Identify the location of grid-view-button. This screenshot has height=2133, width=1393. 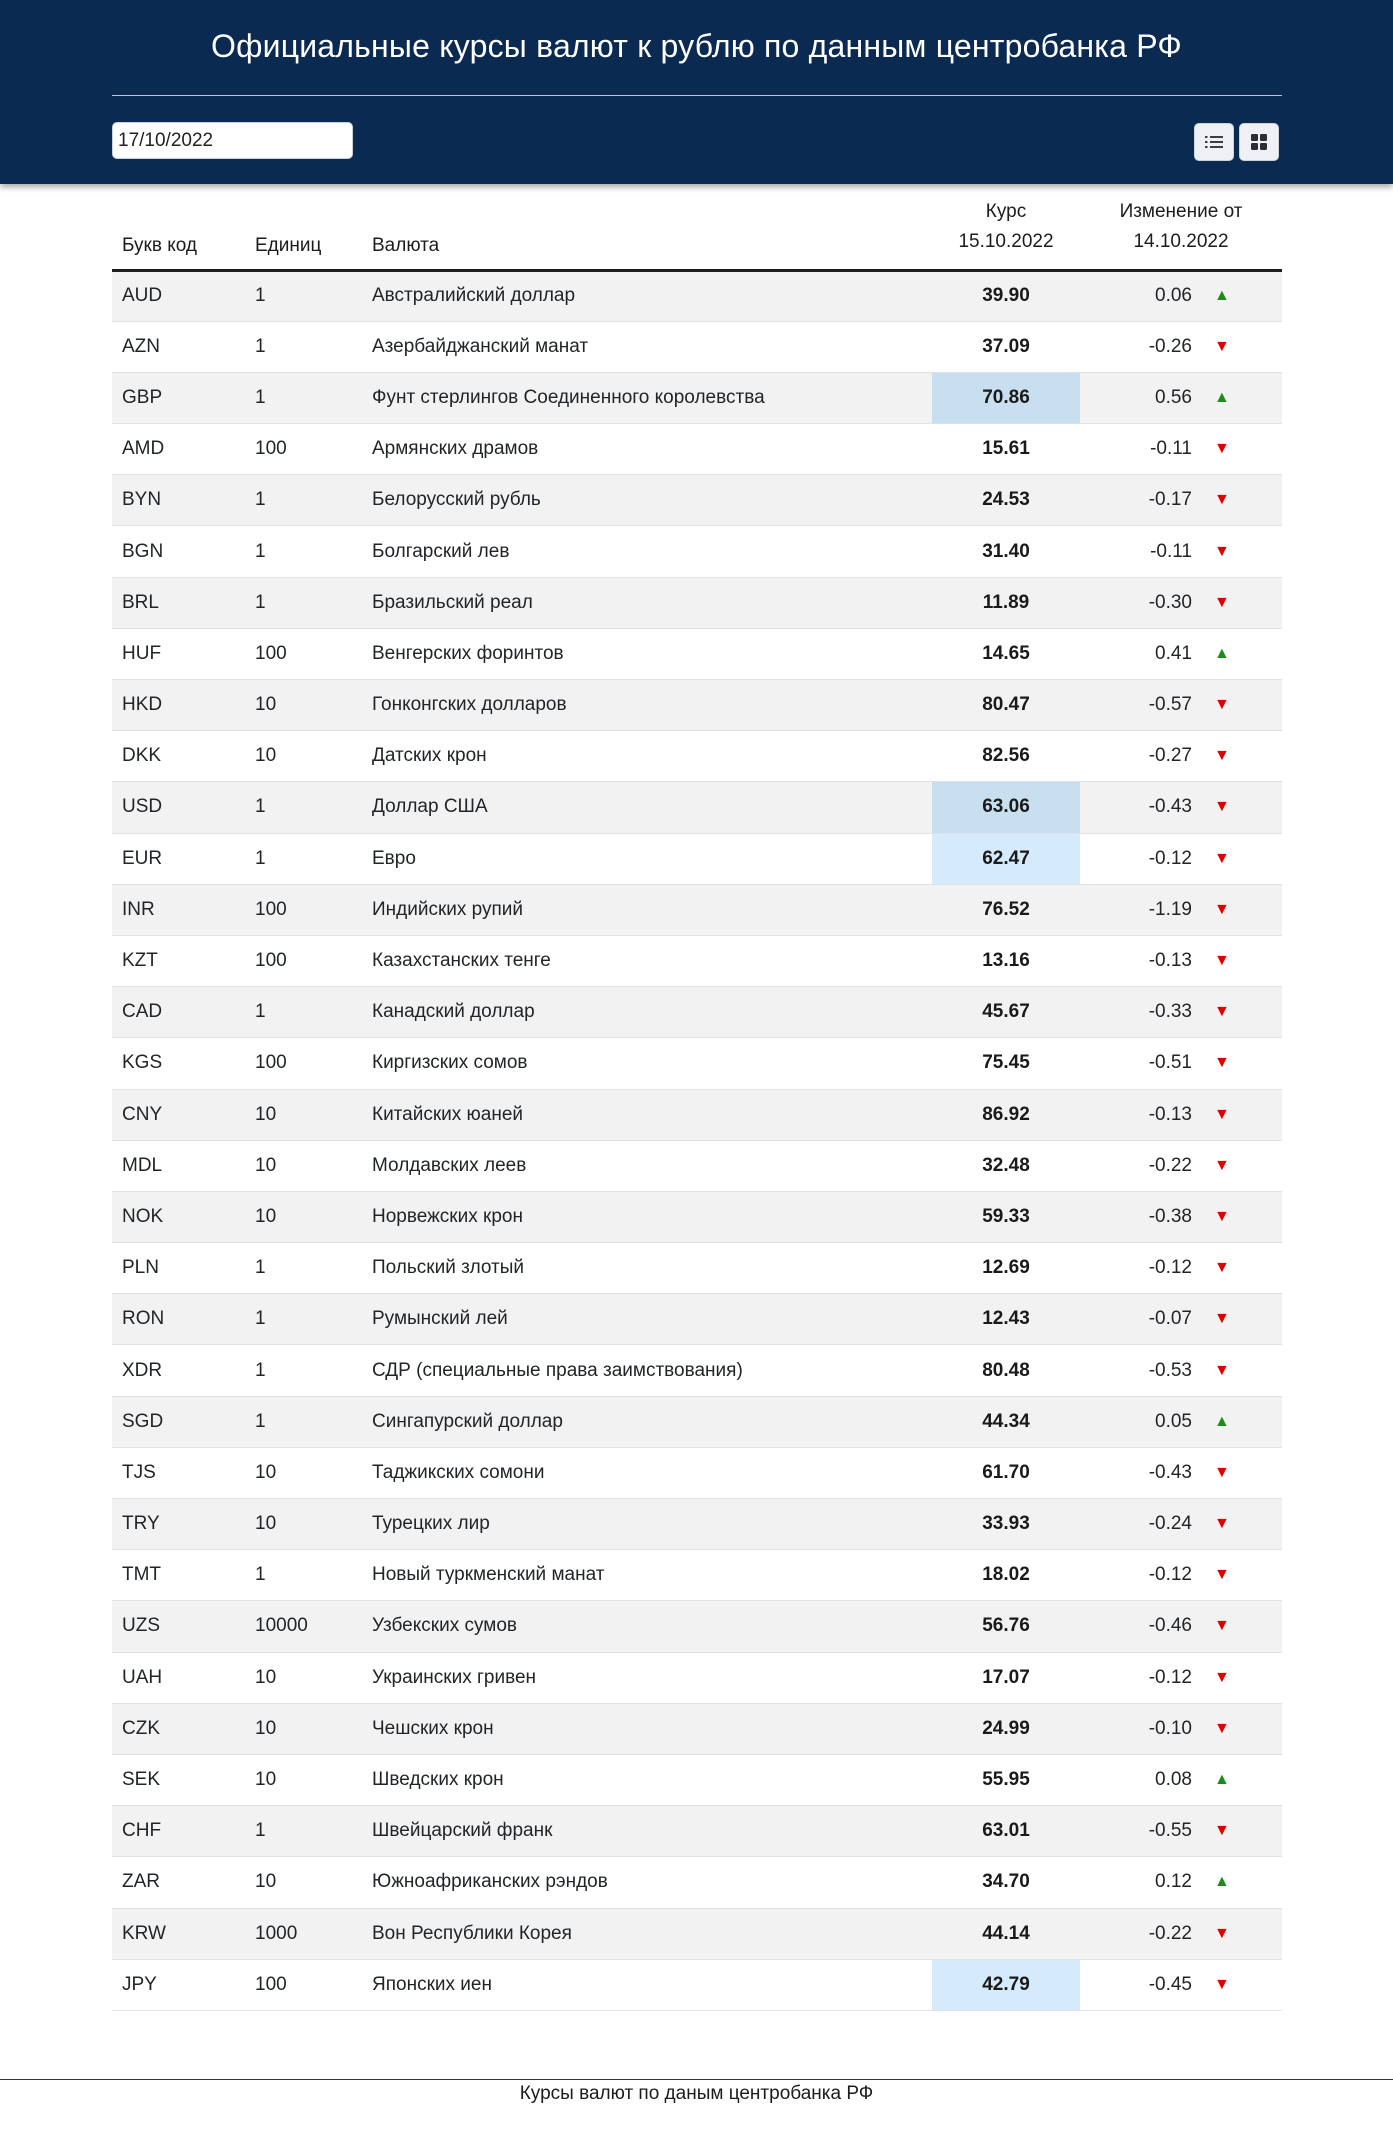
(1259, 142).